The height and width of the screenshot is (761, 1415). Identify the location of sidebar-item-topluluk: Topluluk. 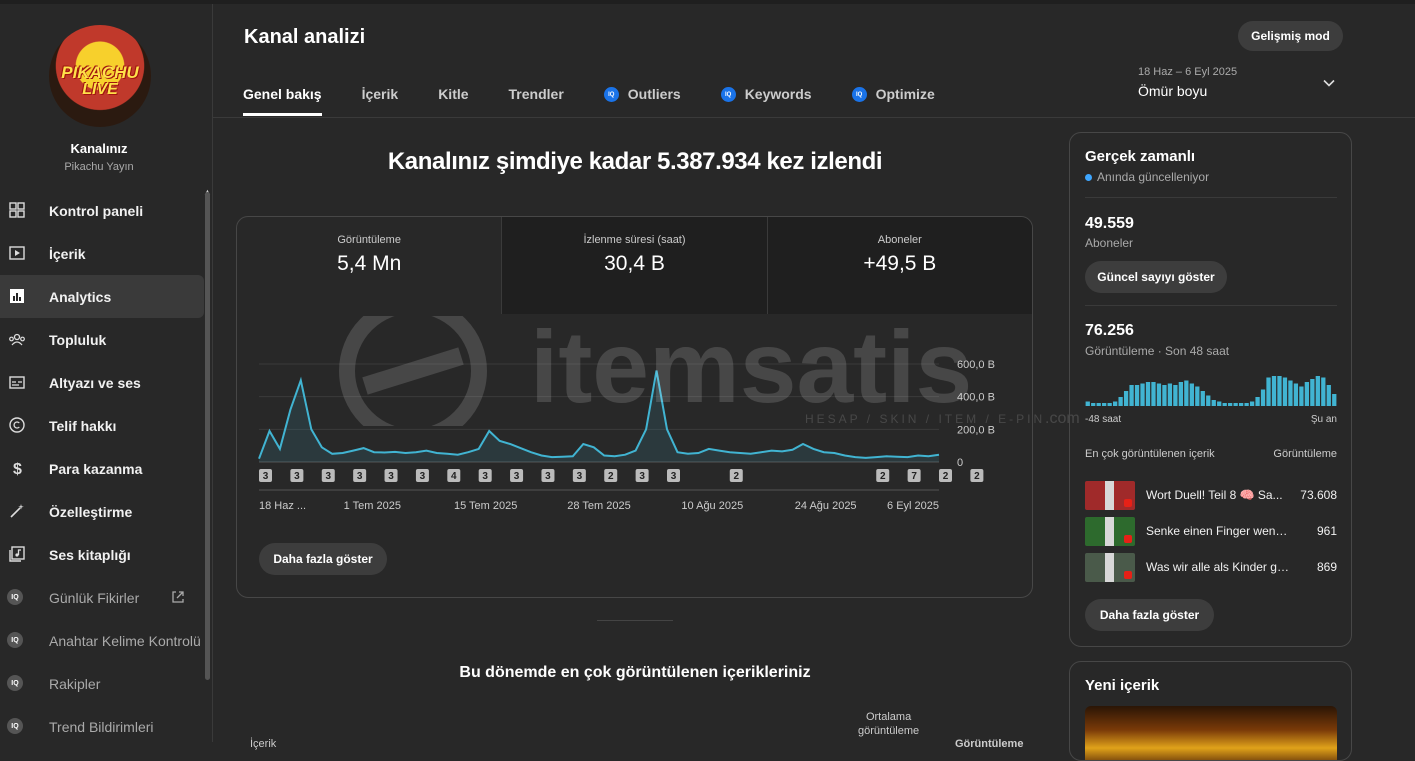
(102, 339).